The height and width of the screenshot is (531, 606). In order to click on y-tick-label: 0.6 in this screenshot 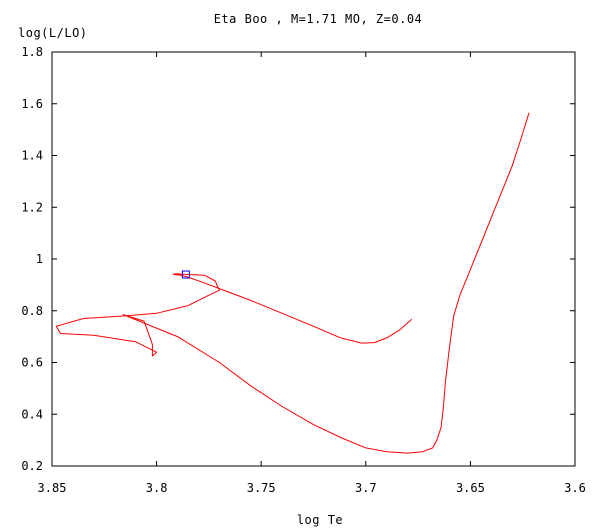, I will do `click(32, 363)`.